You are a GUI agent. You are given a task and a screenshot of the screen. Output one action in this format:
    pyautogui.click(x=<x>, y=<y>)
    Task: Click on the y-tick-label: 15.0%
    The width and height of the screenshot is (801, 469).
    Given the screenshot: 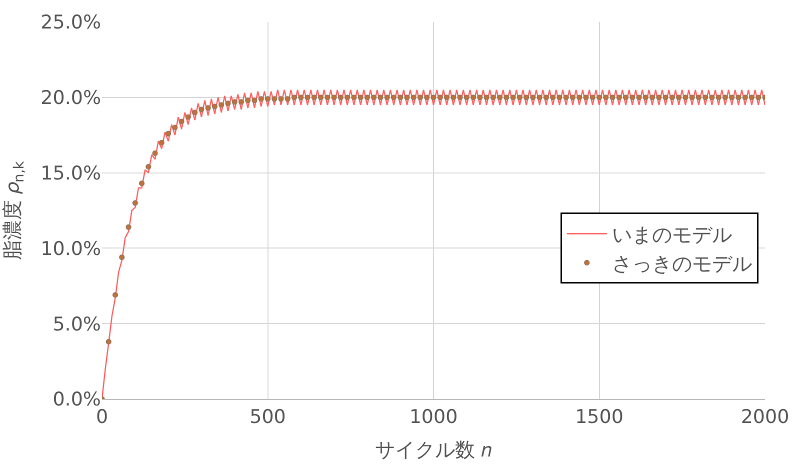 What is the action you would take?
    pyautogui.click(x=70, y=173)
    